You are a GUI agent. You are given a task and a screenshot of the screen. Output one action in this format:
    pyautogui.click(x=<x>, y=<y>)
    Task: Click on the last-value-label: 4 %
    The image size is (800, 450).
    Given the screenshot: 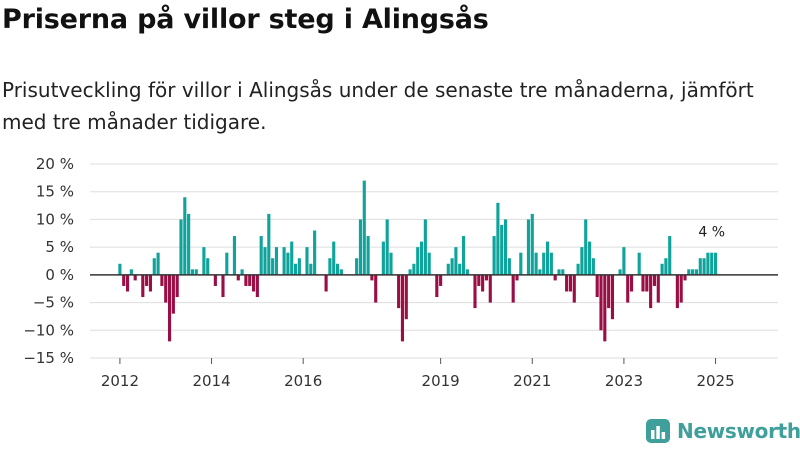 What is the action you would take?
    pyautogui.click(x=711, y=233)
    